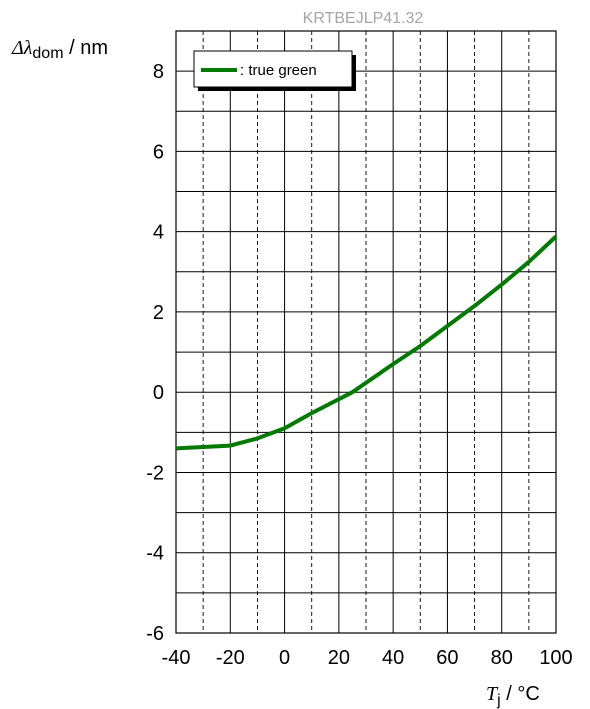 Image resolution: width=590 pixels, height=709 pixels. I want to click on x-tick-labels: -40 -20 0 20 40 60 80 100, so click(367, 658).